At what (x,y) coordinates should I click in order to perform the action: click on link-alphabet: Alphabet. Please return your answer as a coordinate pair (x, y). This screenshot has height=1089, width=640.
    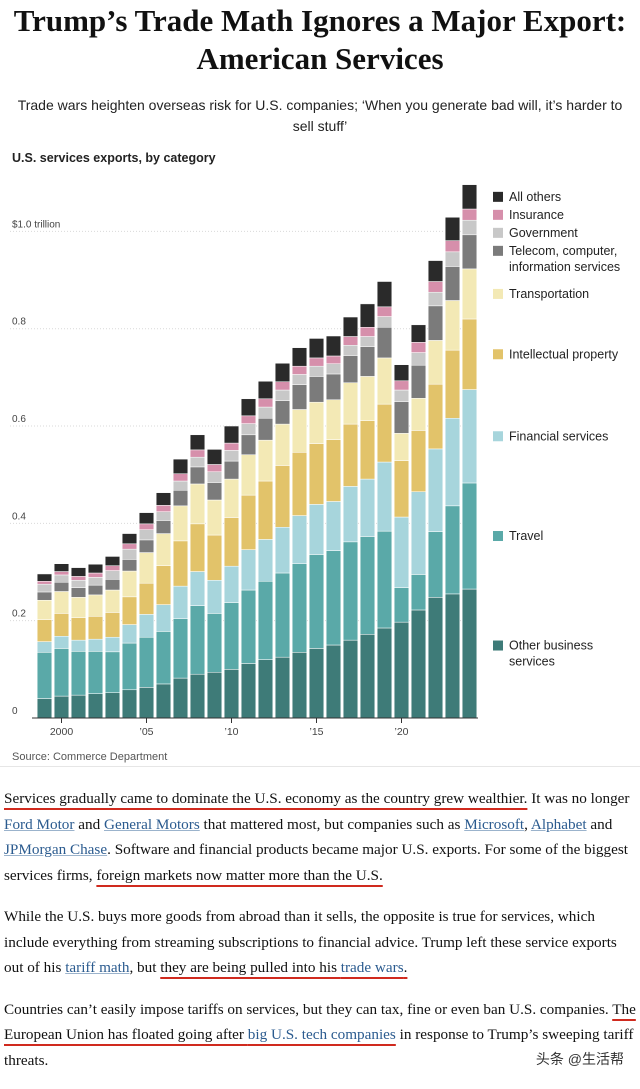
    Looking at the image, I should click on (558, 824).